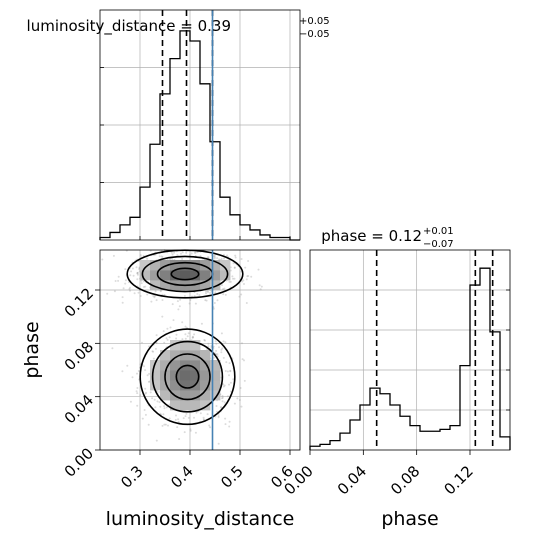 The image size is (550, 550). What do you see at coordinates (200, 519) in the screenshot?
I see `joint-x-axis-label: luminosity_distance` at bounding box center [200, 519].